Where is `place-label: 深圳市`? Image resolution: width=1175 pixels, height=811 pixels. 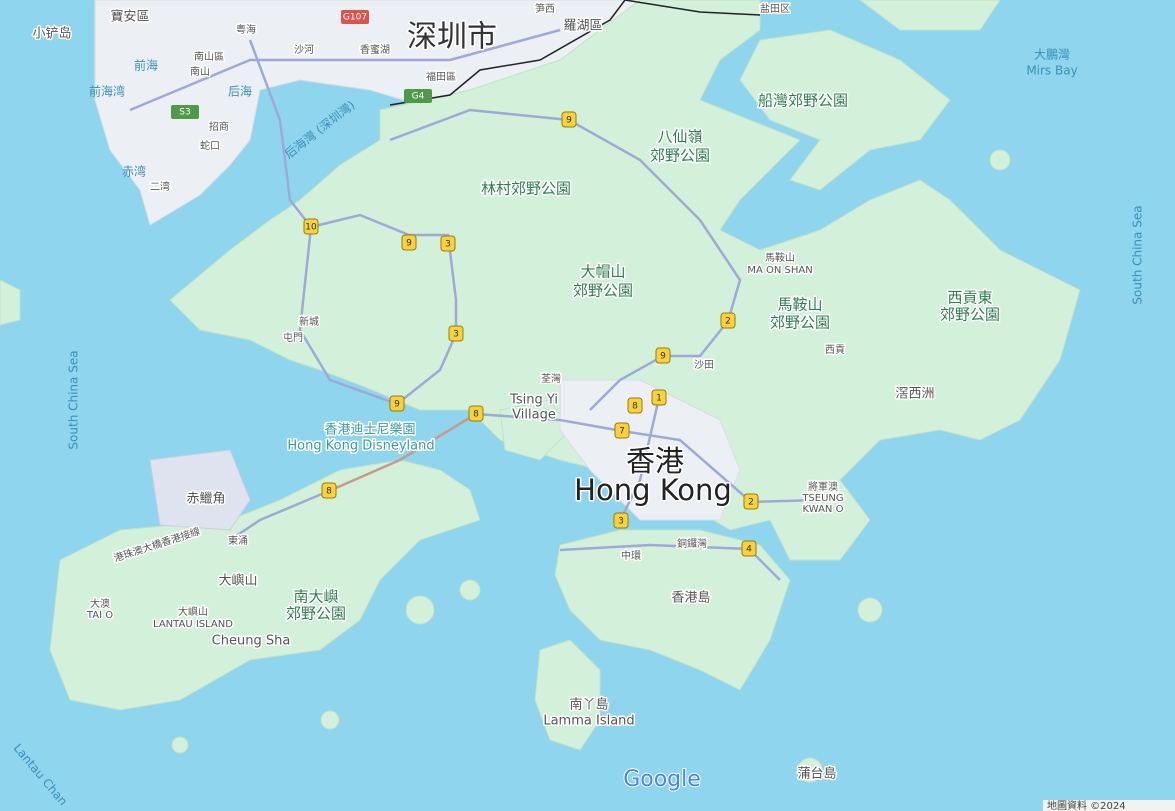 place-label: 深圳市 is located at coordinates (452, 37).